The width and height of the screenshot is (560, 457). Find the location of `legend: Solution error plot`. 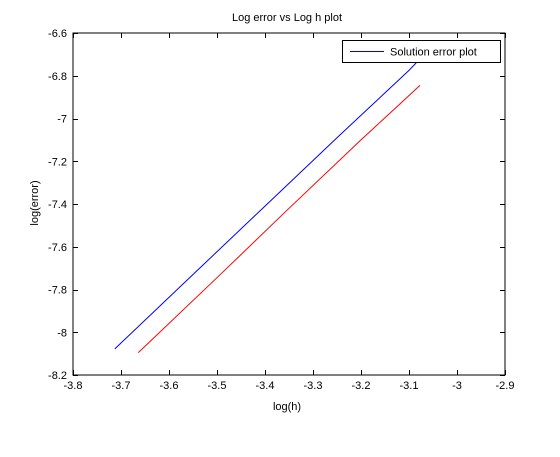

legend: Solution error plot is located at coordinates (422, 52).